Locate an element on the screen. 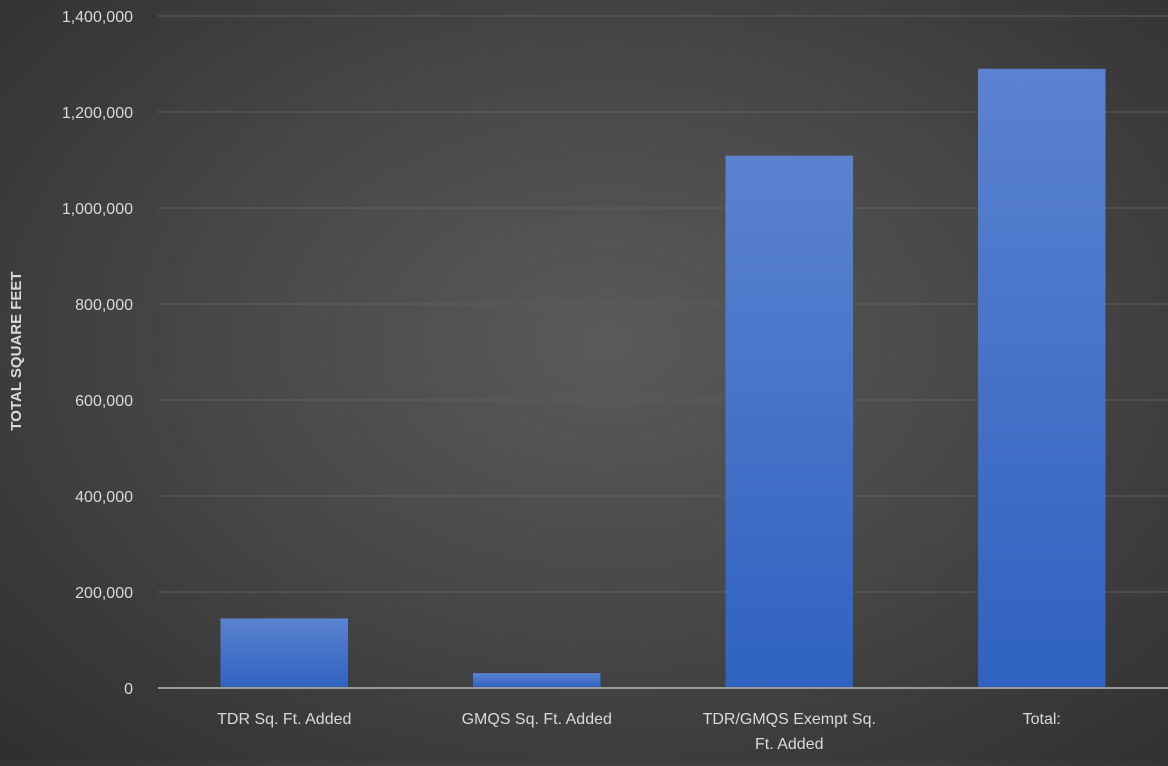 The width and height of the screenshot is (1168, 766). x-tick-label: GMQS Sq. Ft. Added is located at coordinates (537, 719).